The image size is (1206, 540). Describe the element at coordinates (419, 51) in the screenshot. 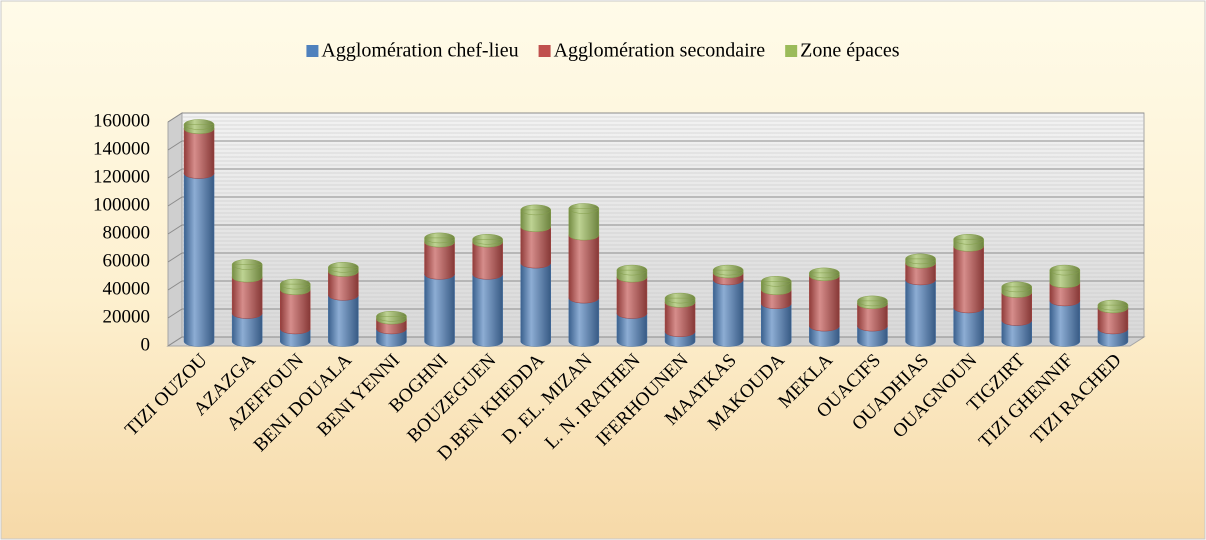

I see `legend-label: Agglomération chef-lieu` at that location.